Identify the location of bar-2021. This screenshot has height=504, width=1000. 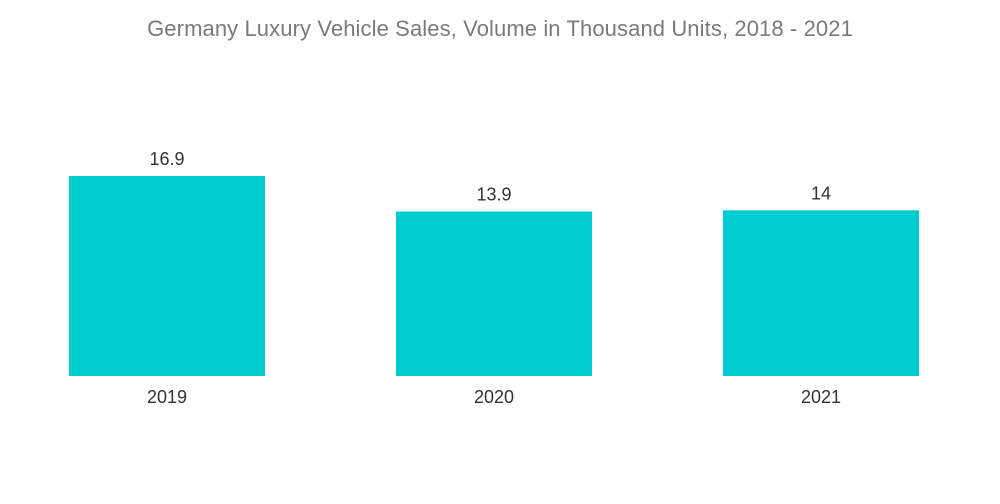
(821, 293).